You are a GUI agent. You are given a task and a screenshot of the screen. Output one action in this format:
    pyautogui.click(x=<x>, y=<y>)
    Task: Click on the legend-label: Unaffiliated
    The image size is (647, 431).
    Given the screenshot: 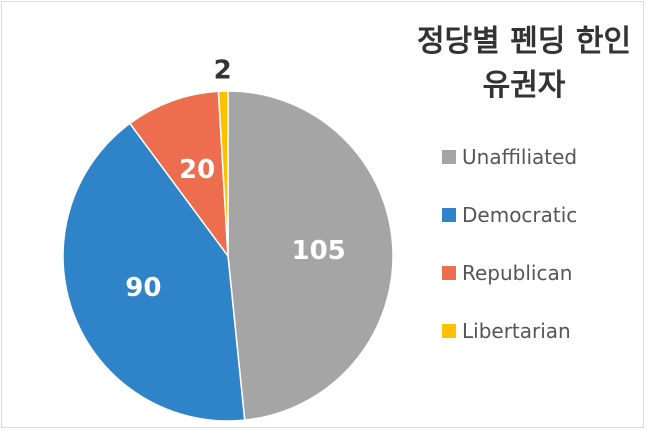 What is the action you would take?
    pyautogui.click(x=520, y=157)
    